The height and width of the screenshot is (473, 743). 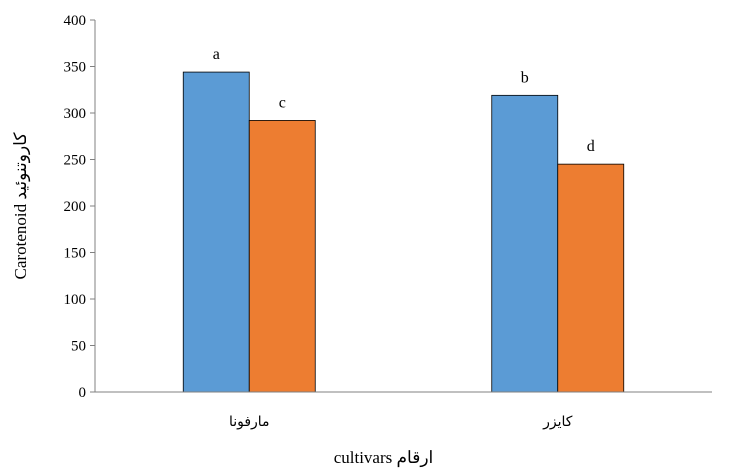 What do you see at coordinates (75, 68) in the screenshot?
I see `y-tick-label: 350` at bounding box center [75, 68].